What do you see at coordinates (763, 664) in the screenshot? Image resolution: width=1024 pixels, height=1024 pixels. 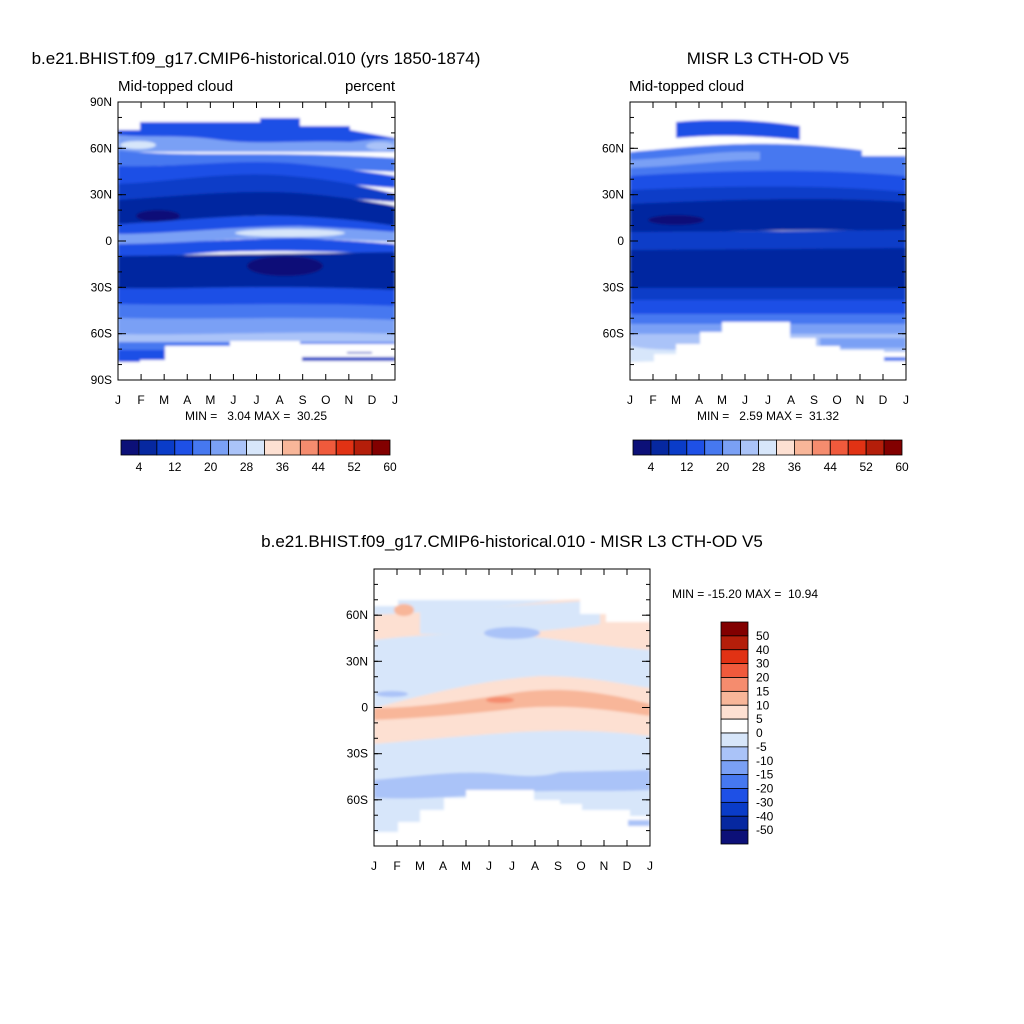 I see `colorbar-label: 30` at bounding box center [763, 664].